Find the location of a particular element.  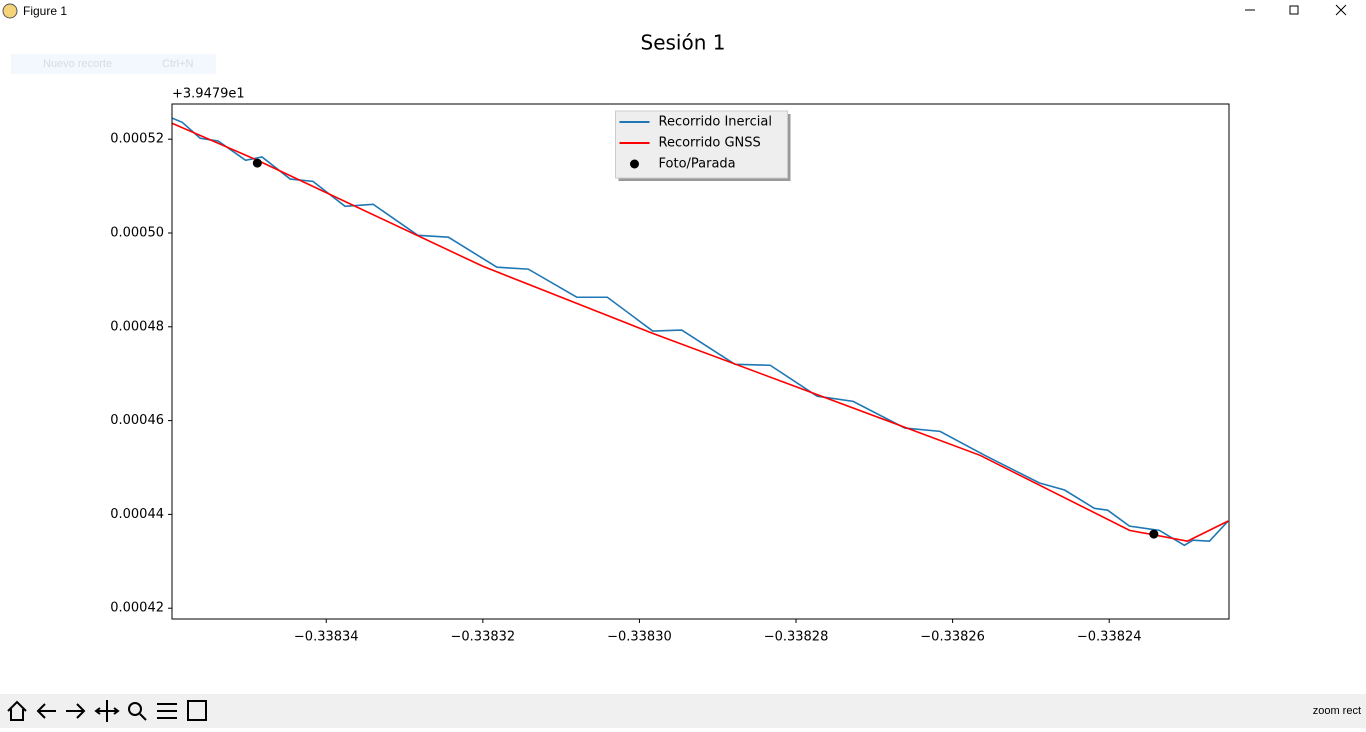

legend-marker is located at coordinates (634, 164).